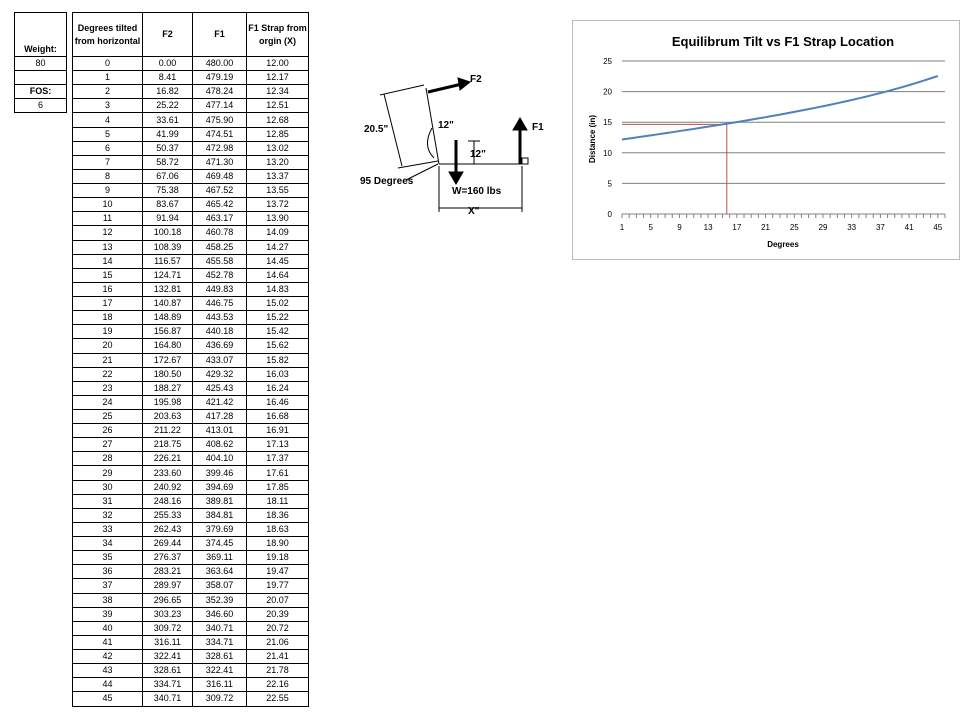 The height and width of the screenshot is (728, 972). Describe the element at coordinates (219, 402) in the screenshot. I see `table-cell: 421.42` at that location.